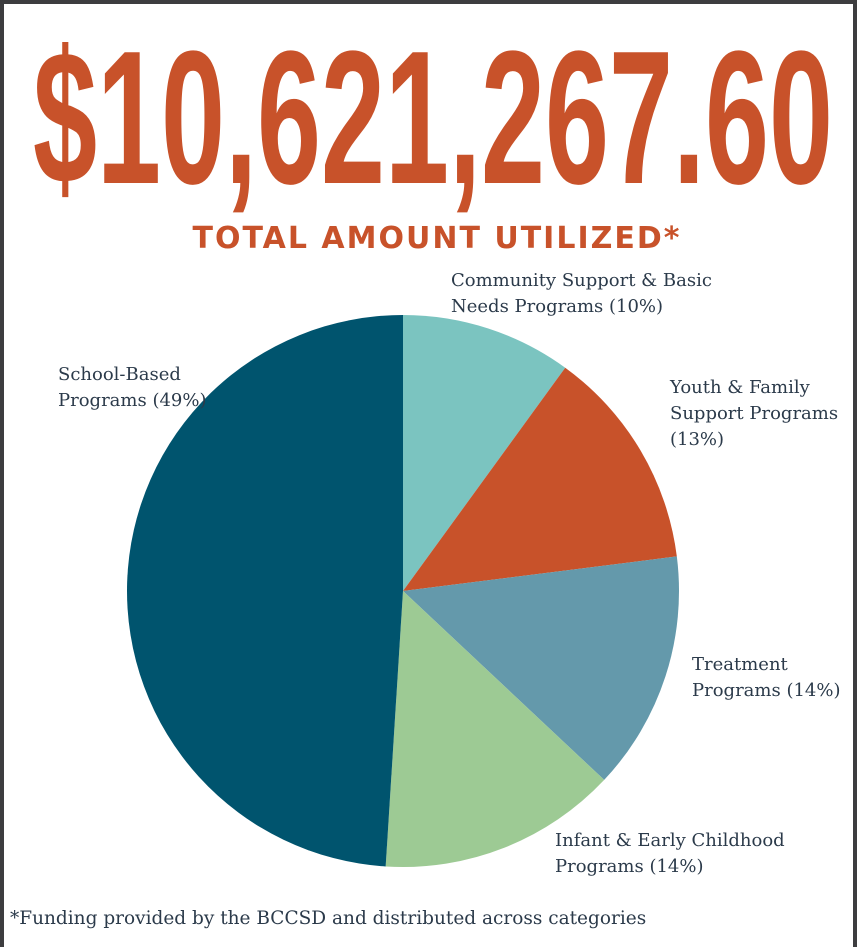  Describe the element at coordinates (119, 387) in the screenshot. I see `category-label: School-Based Programs` at that location.